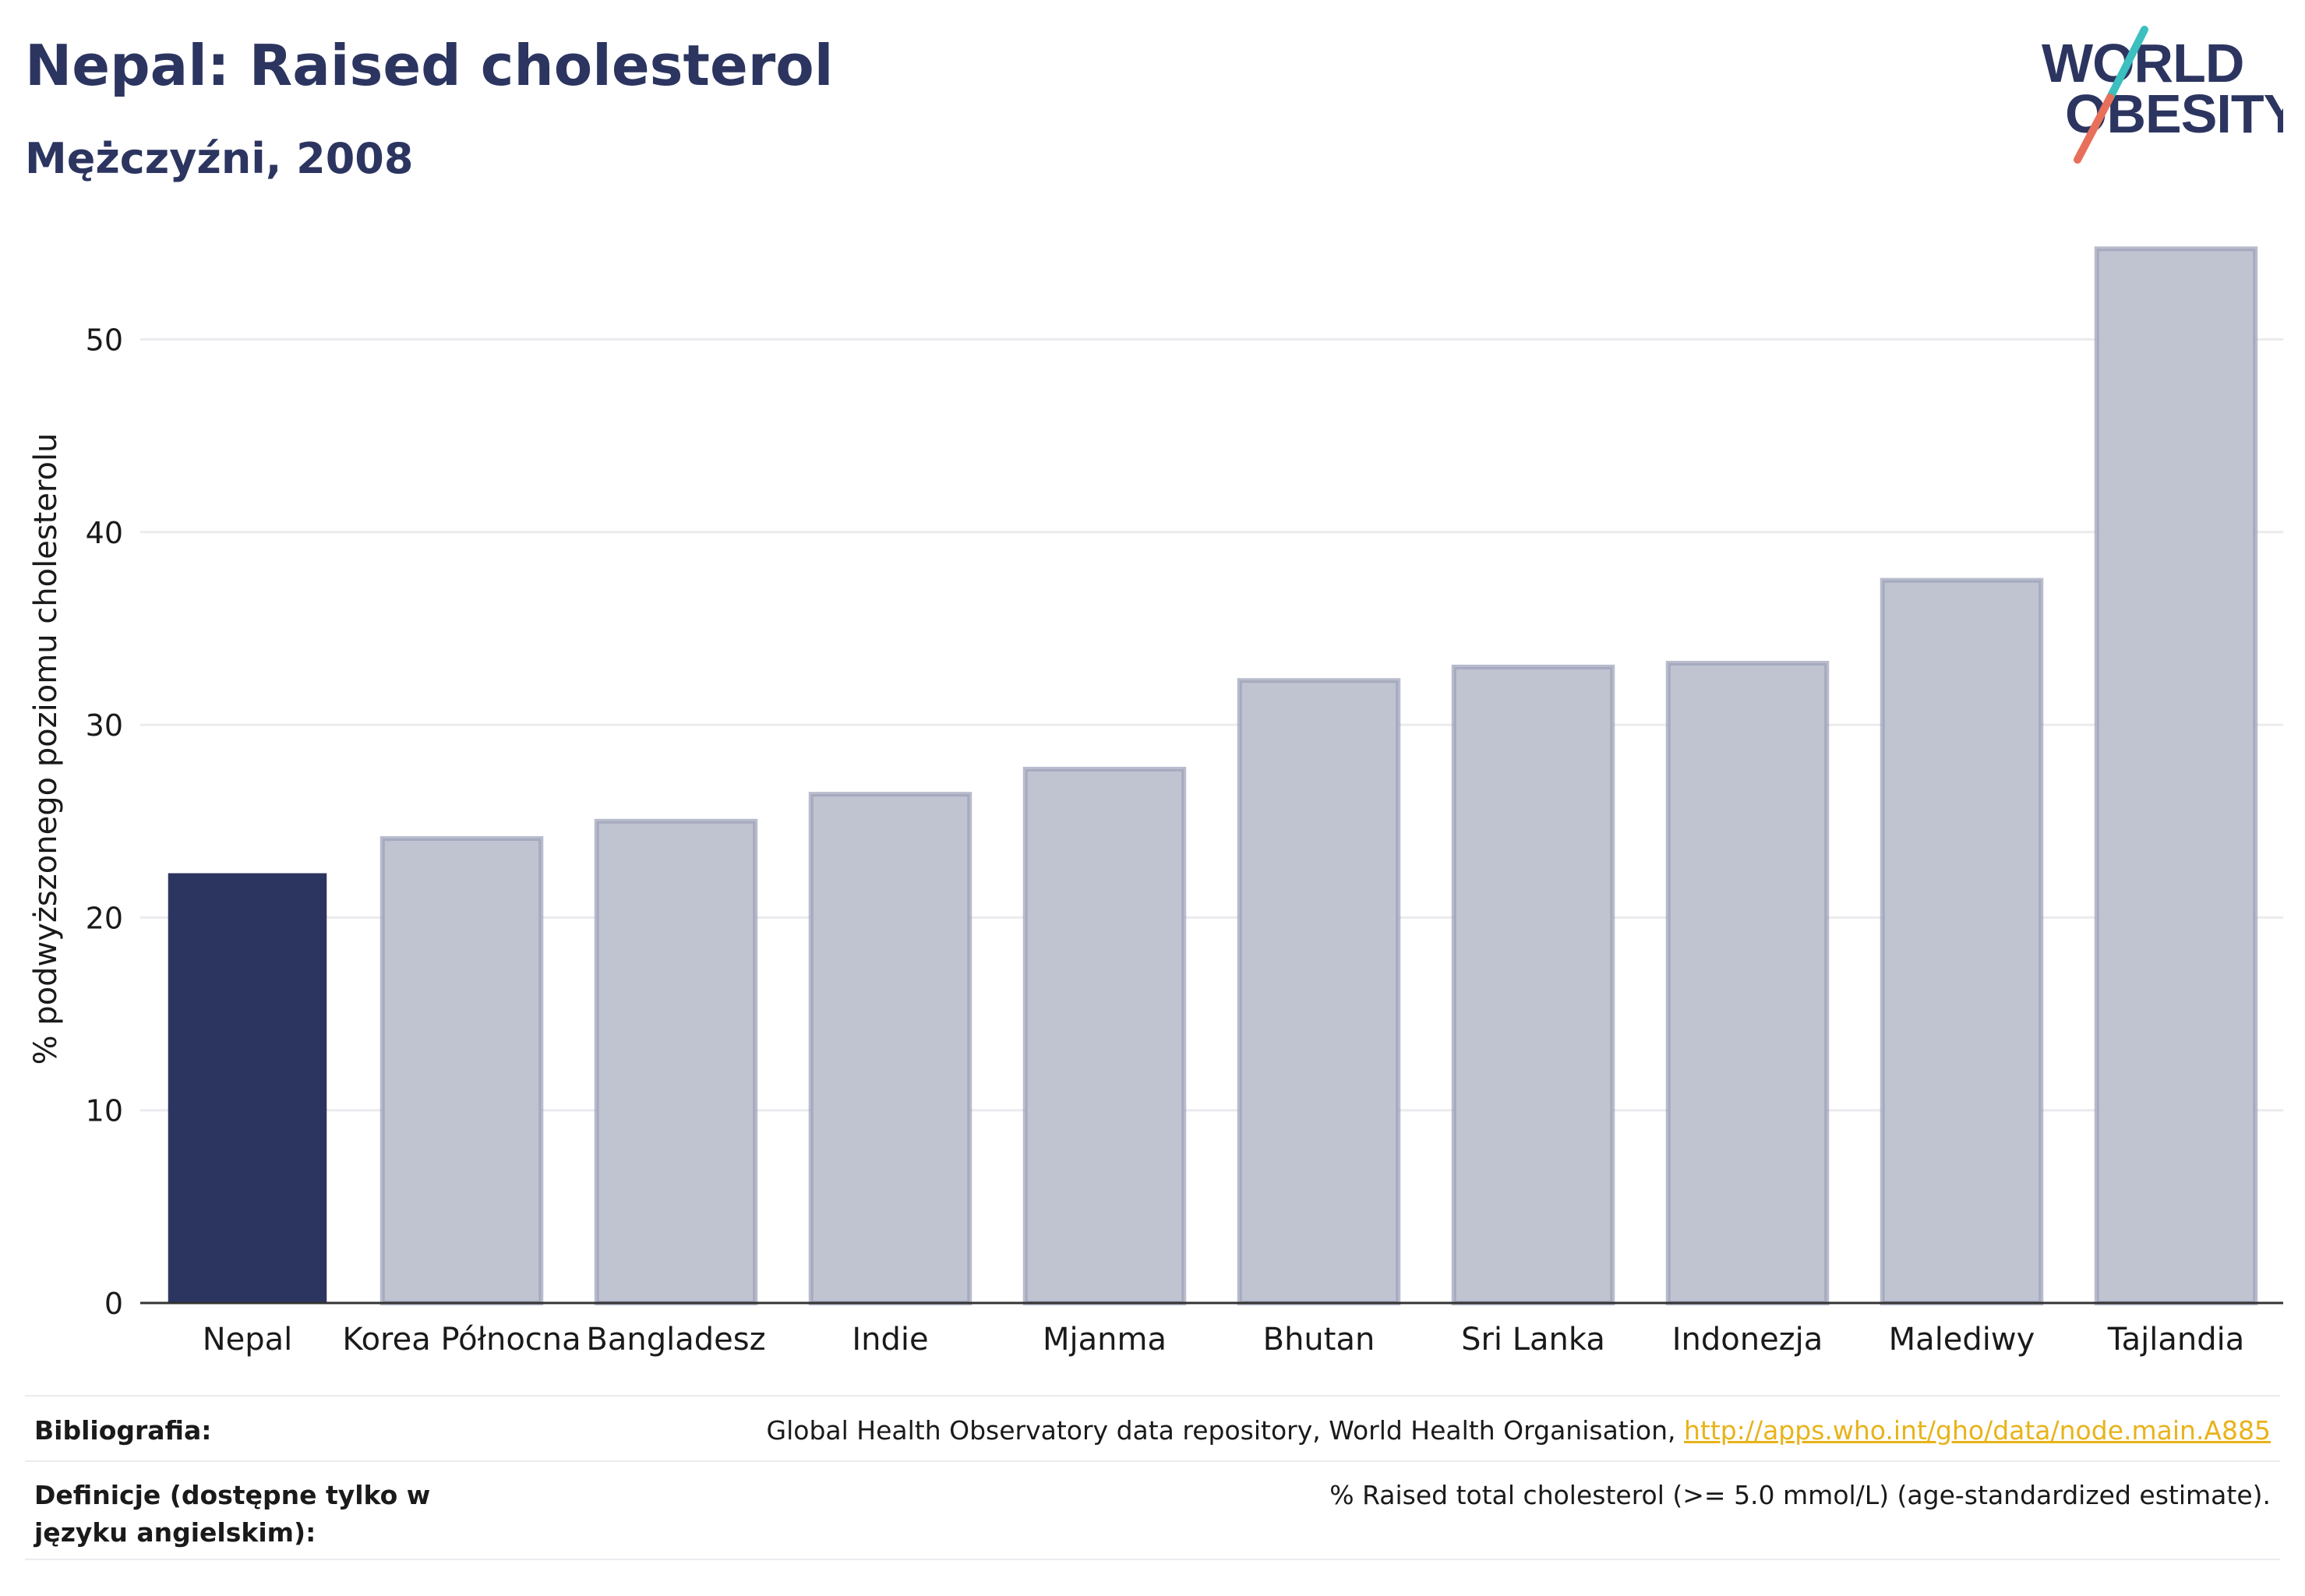  What do you see at coordinates (105, 533) in the screenshot?
I see `y-tick-label: 40` at bounding box center [105, 533].